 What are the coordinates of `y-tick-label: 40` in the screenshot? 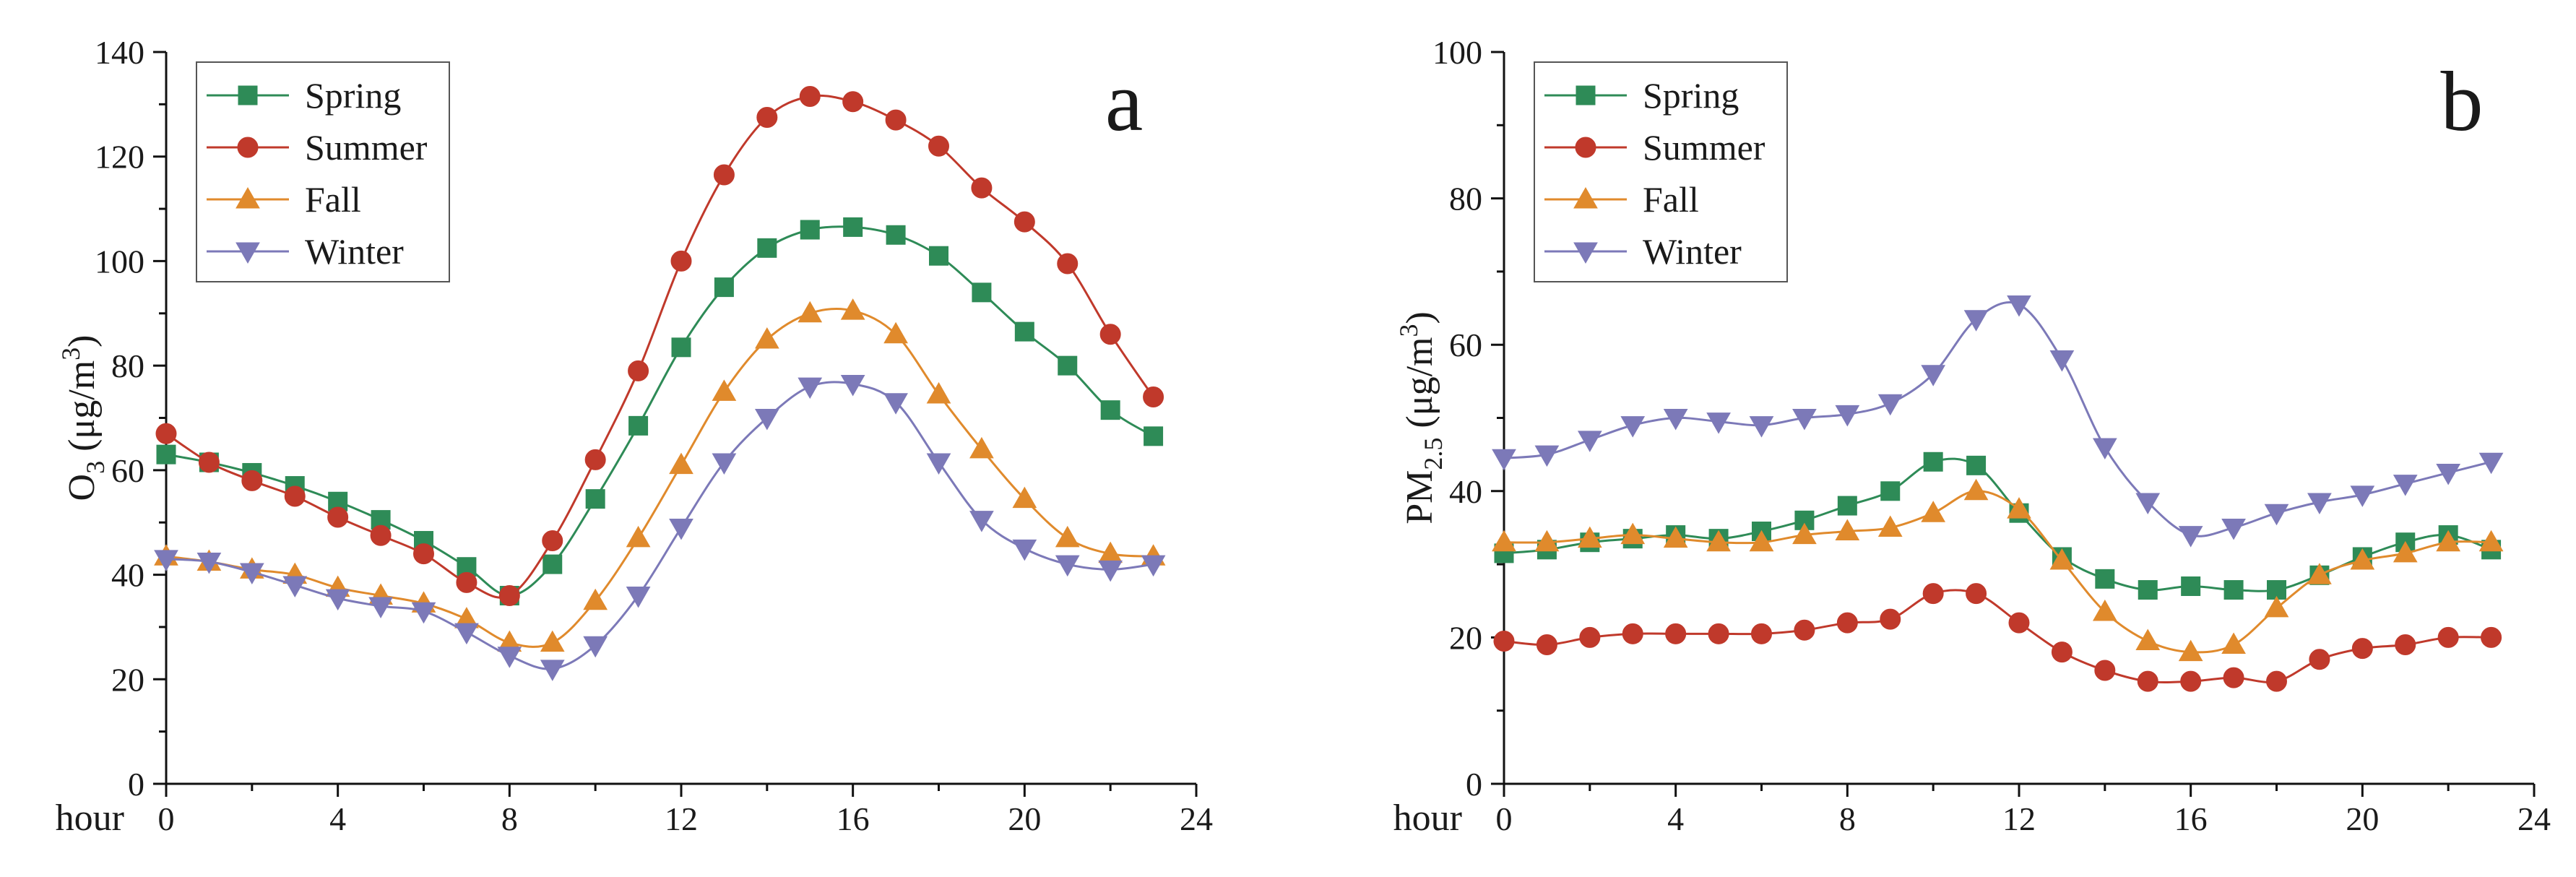 It's located at (128, 575).